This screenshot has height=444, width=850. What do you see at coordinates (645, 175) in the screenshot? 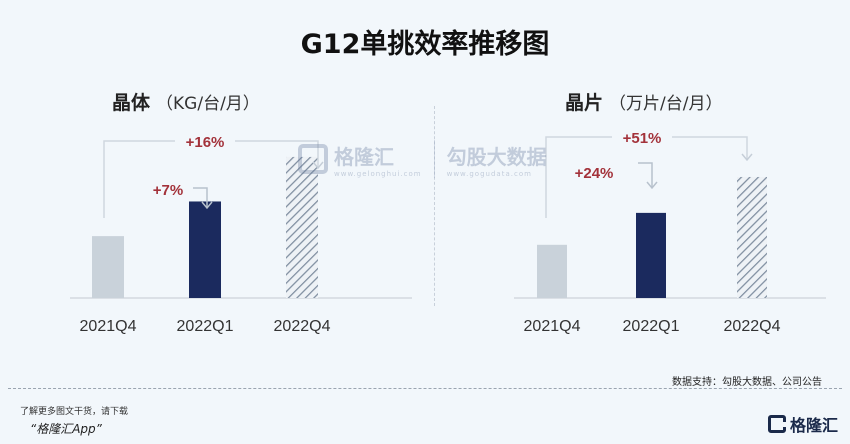
I see `right-arrow-q1` at bounding box center [645, 175].